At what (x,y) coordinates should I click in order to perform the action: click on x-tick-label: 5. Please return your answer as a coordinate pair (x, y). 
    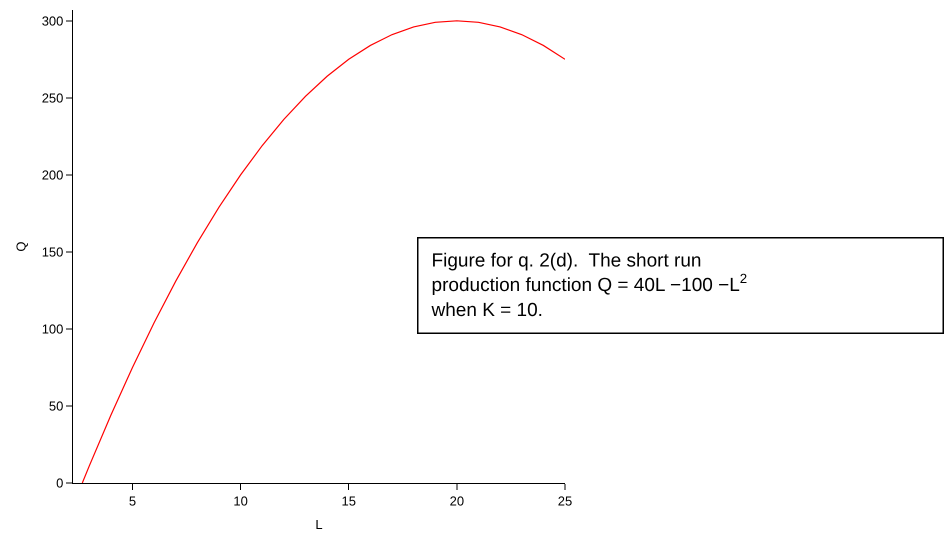
    Looking at the image, I should click on (132, 501).